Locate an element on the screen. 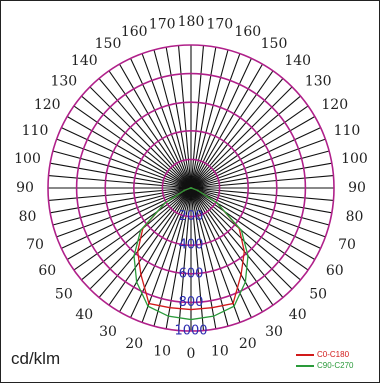 Image resolution: width=380 pixels, height=384 pixels. angle-label: 180 is located at coordinates (191, 22).